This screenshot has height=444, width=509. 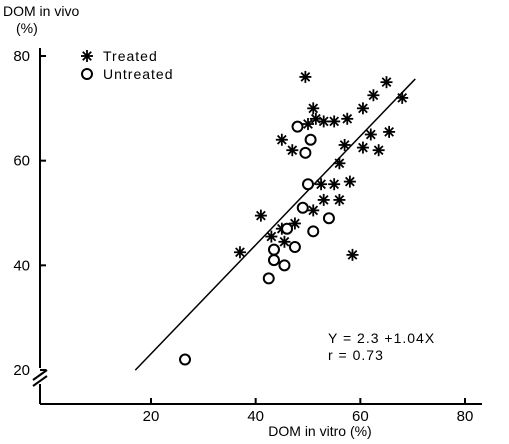 I want to click on y-ticks: 20 40 60 80, so click(x=29, y=213).